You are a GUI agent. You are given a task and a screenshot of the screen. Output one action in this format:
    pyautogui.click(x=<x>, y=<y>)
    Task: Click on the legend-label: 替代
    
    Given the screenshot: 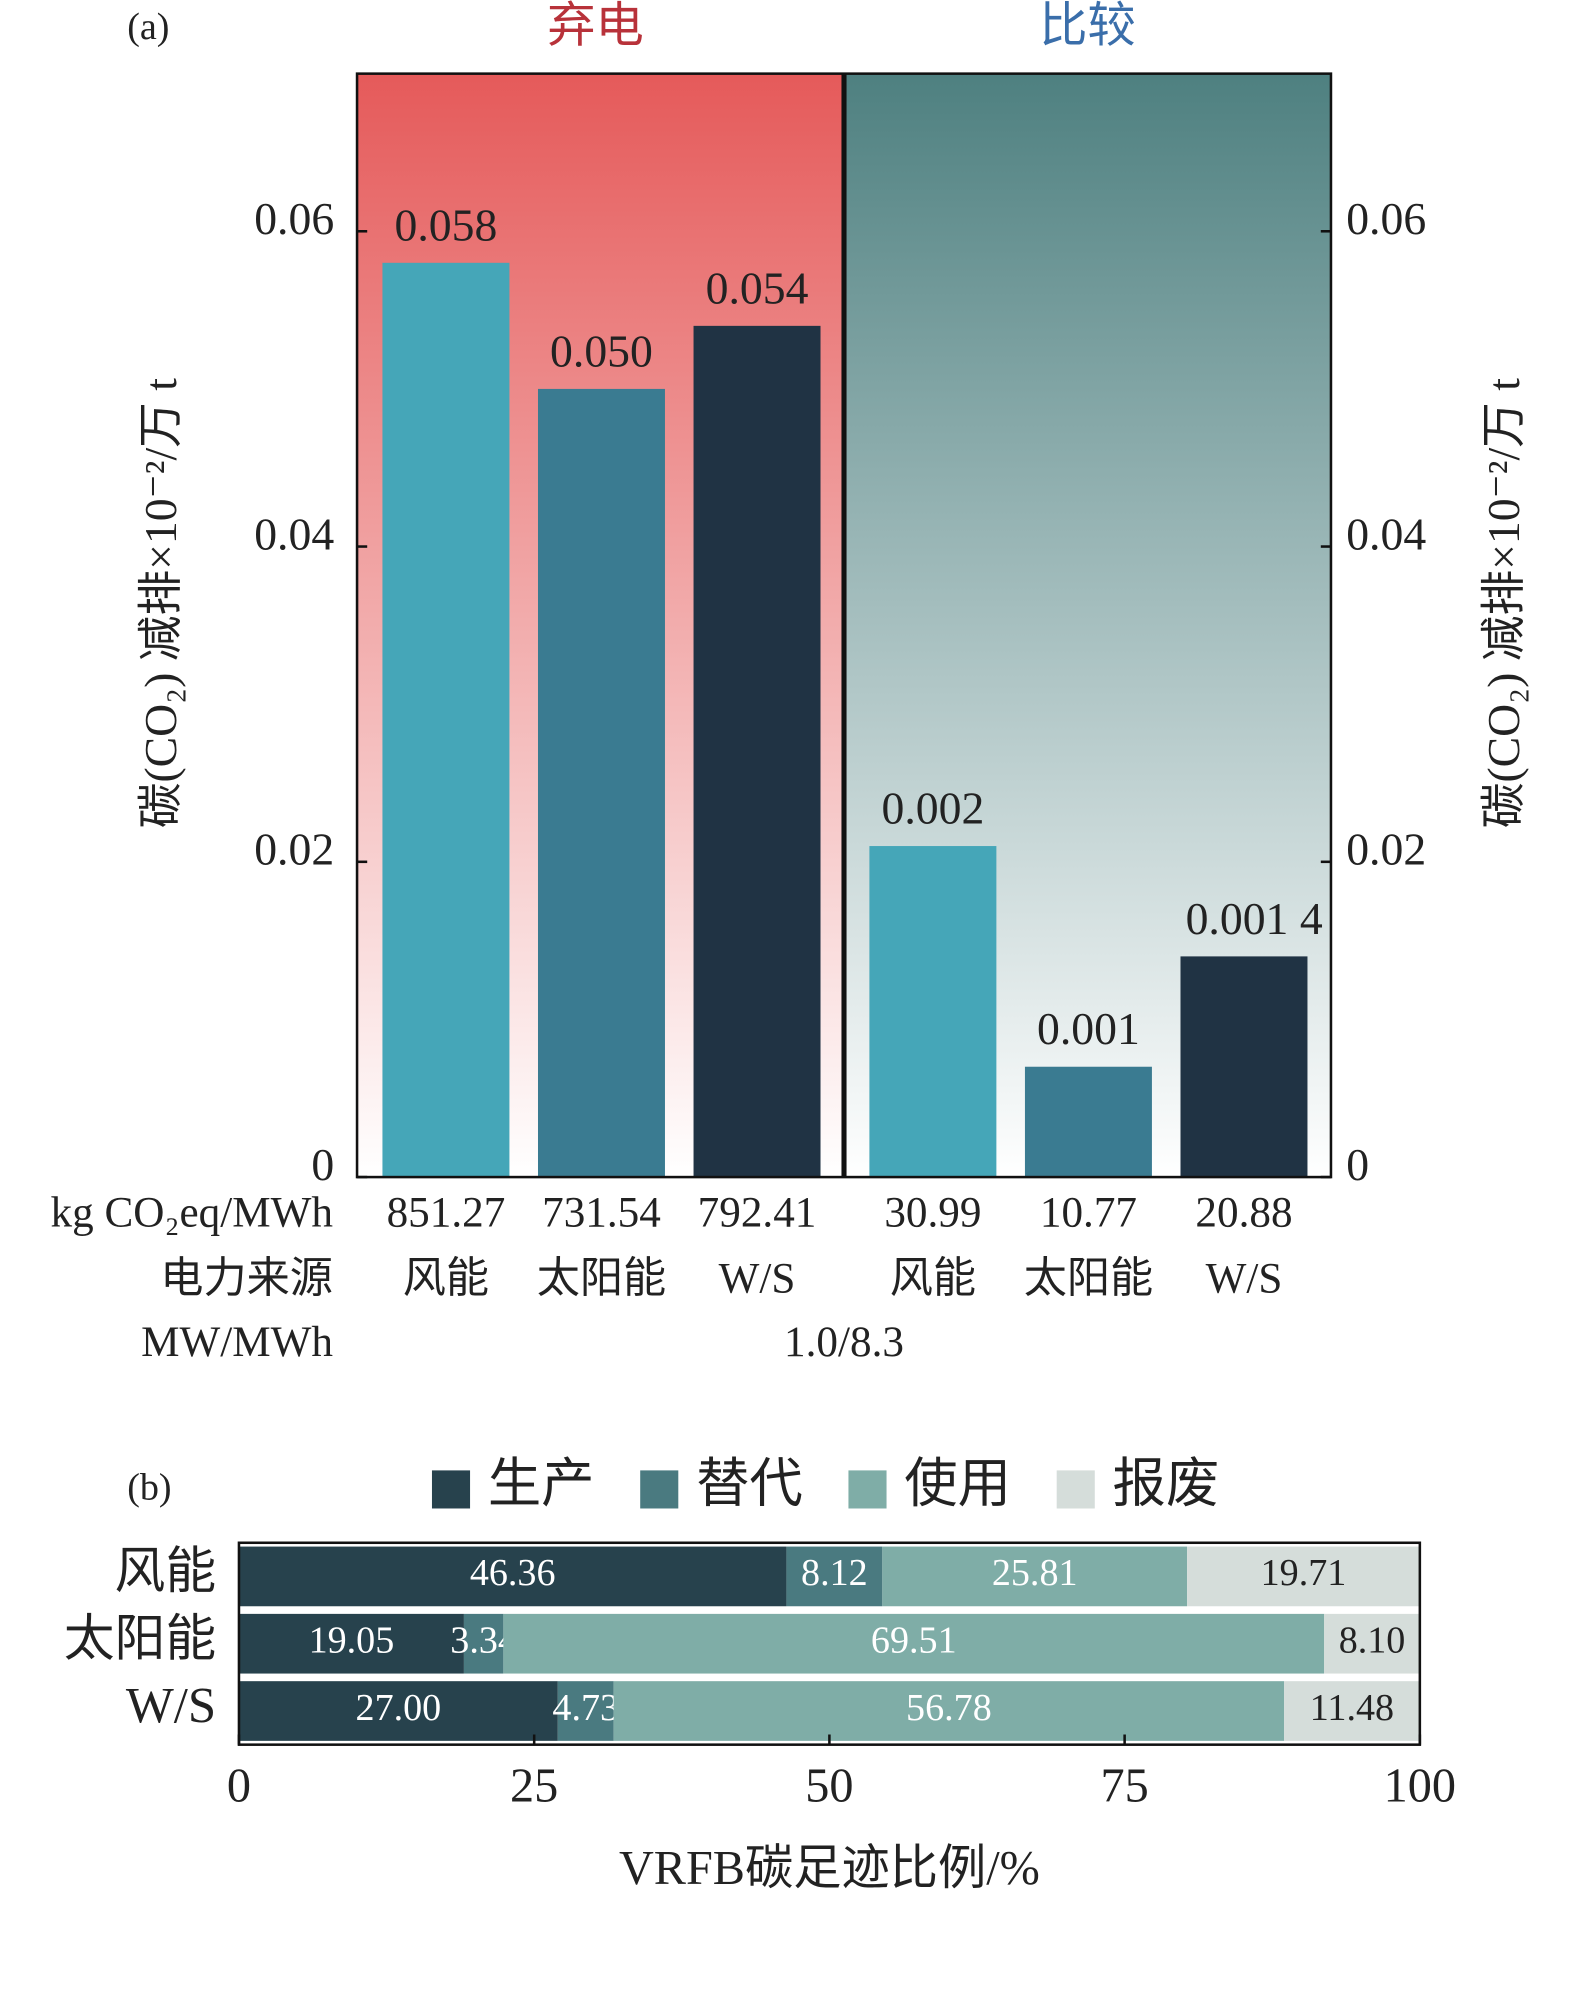 What is the action you would take?
    pyautogui.click(x=749, y=1484)
    